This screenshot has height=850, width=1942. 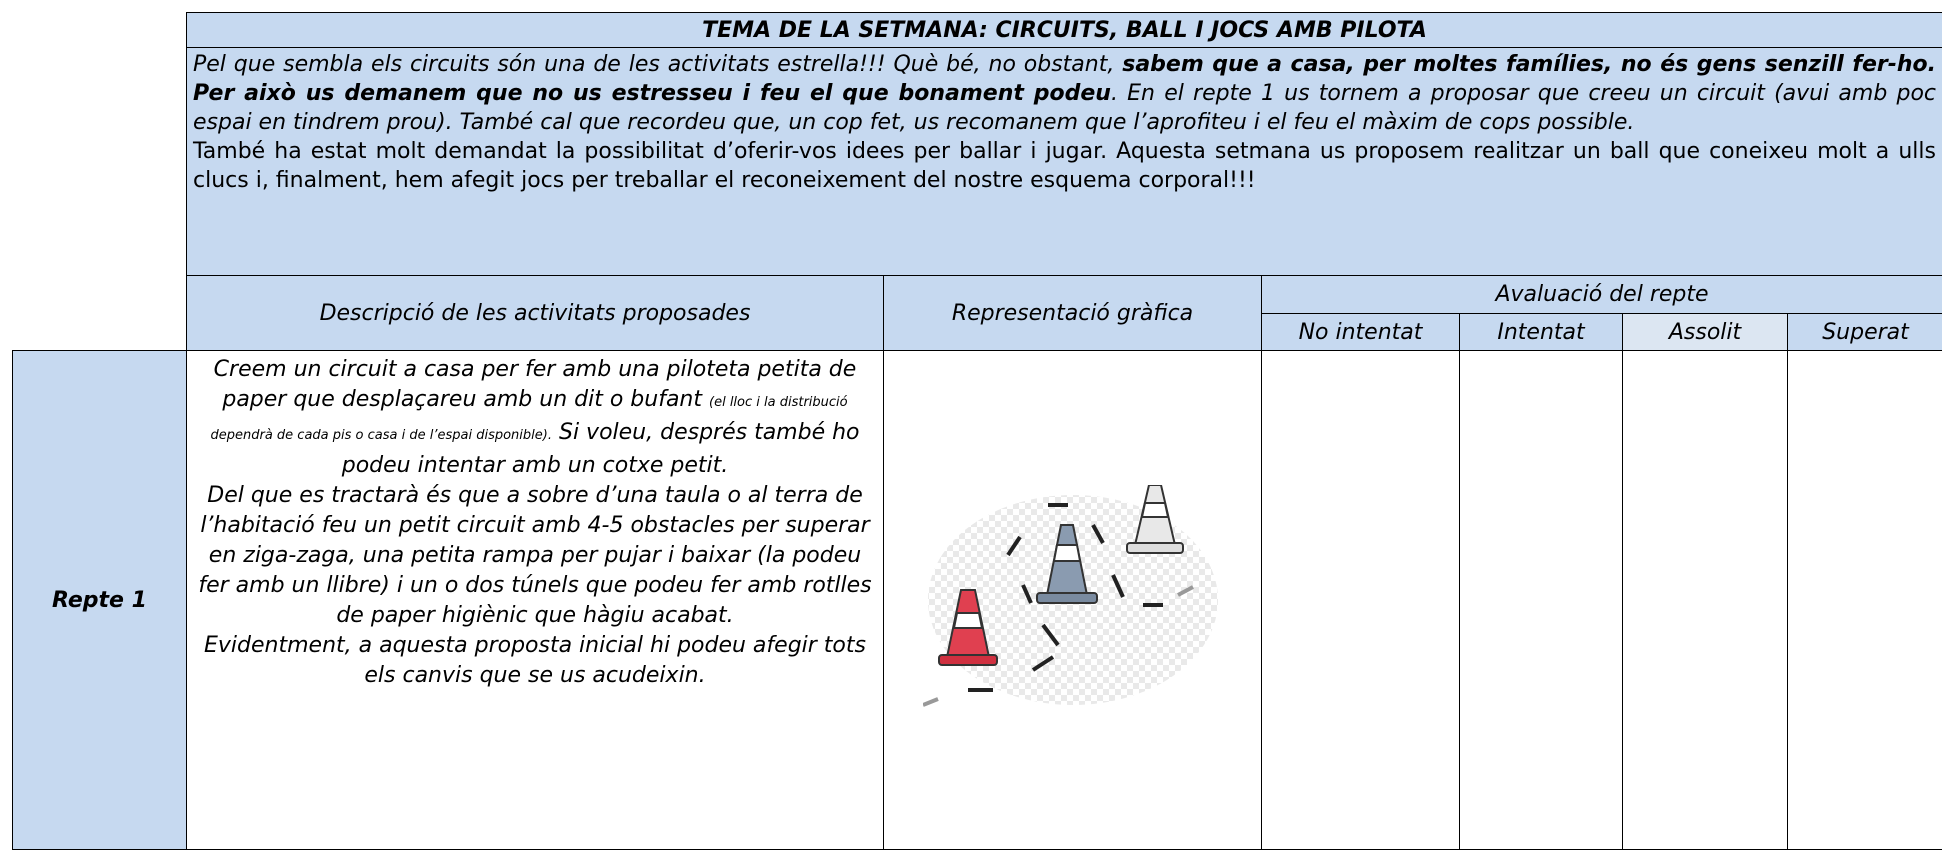 I want to click on level-header: Assolit, so click(x=1705, y=332).